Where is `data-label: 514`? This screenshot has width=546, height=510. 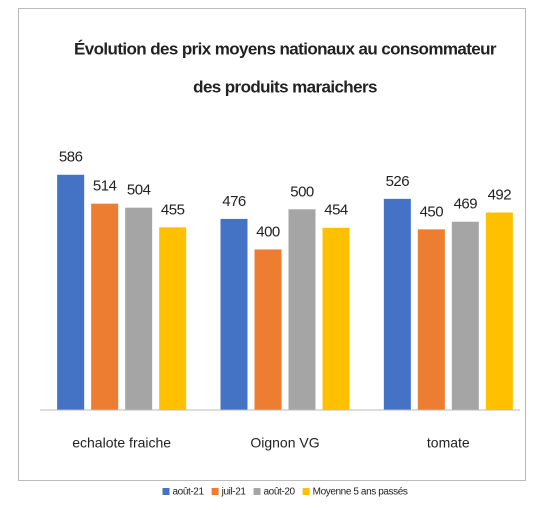 data-label: 514 is located at coordinates (105, 186).